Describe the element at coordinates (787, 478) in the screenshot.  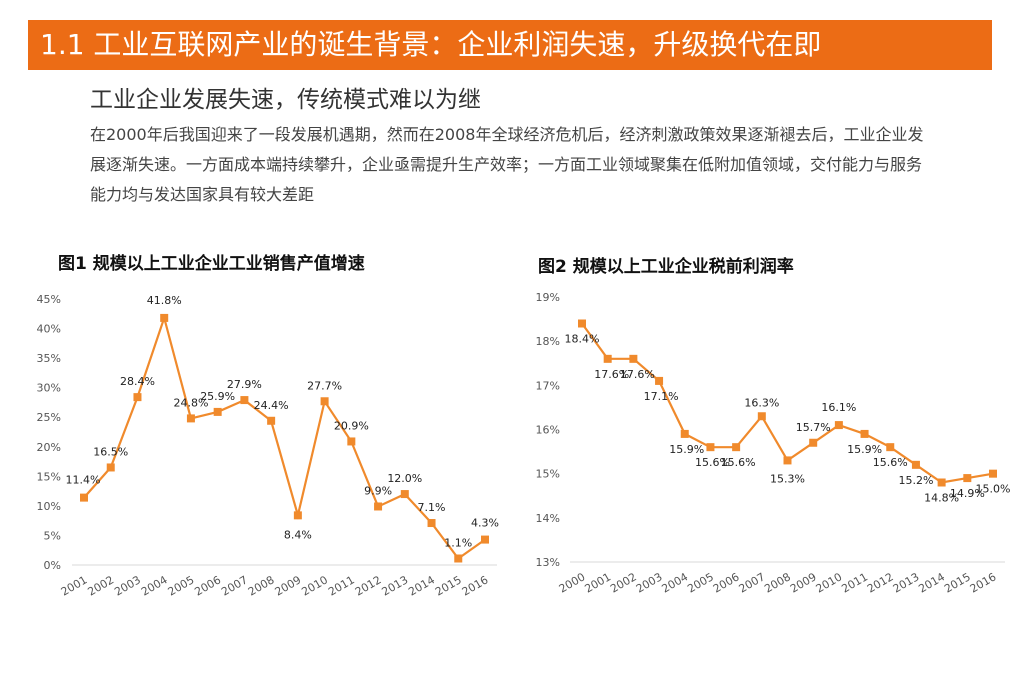
I see `data-label: 15.3%` at that location.